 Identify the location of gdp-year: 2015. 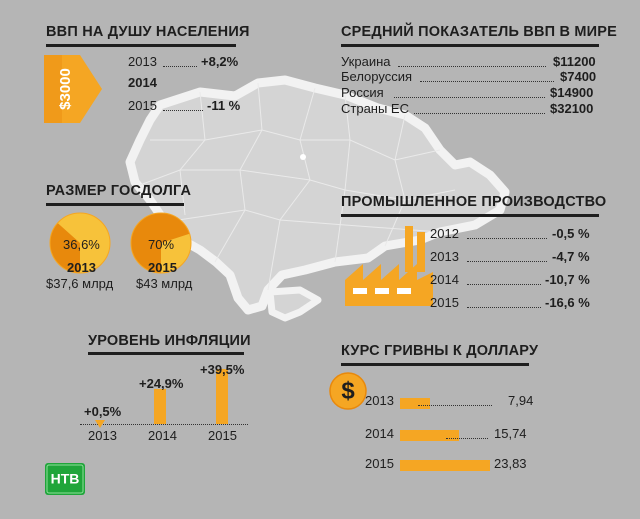
(142, 105).